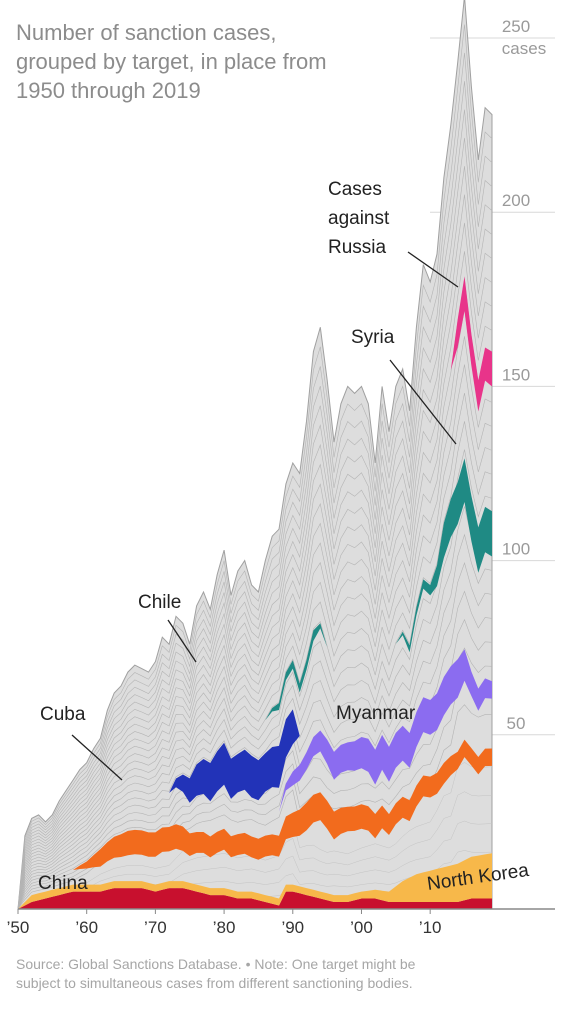 The image size is (571, 1024). Describe the element at coordinates (376, 713) in the screenshot. I see `label-myanmar: Myanmar` at that location.